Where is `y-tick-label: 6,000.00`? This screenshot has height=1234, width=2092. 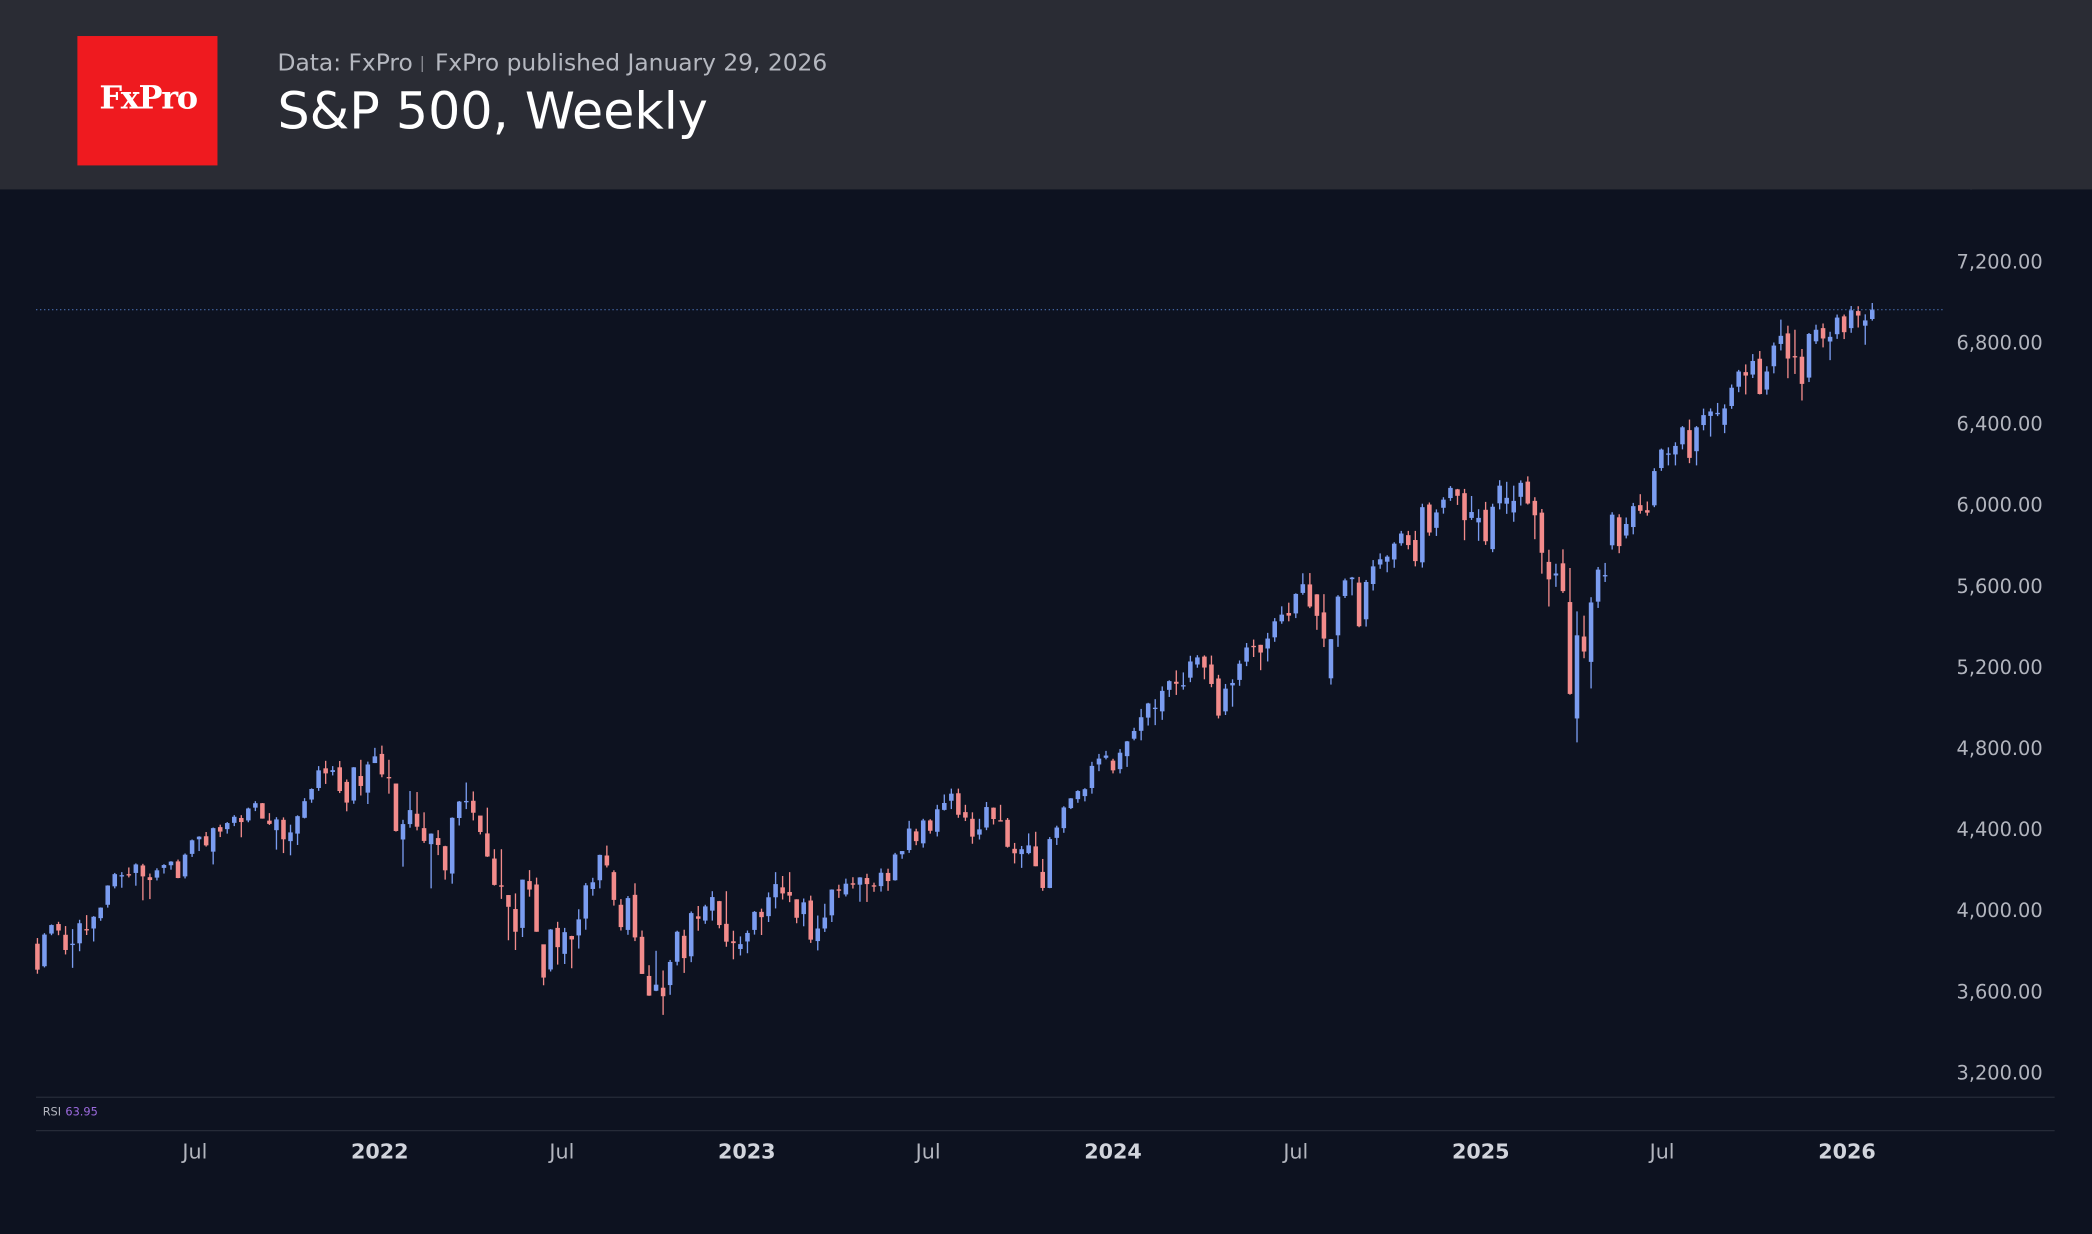
y-tick-label: 6,000.00 is located at coordinates (2000, 505).